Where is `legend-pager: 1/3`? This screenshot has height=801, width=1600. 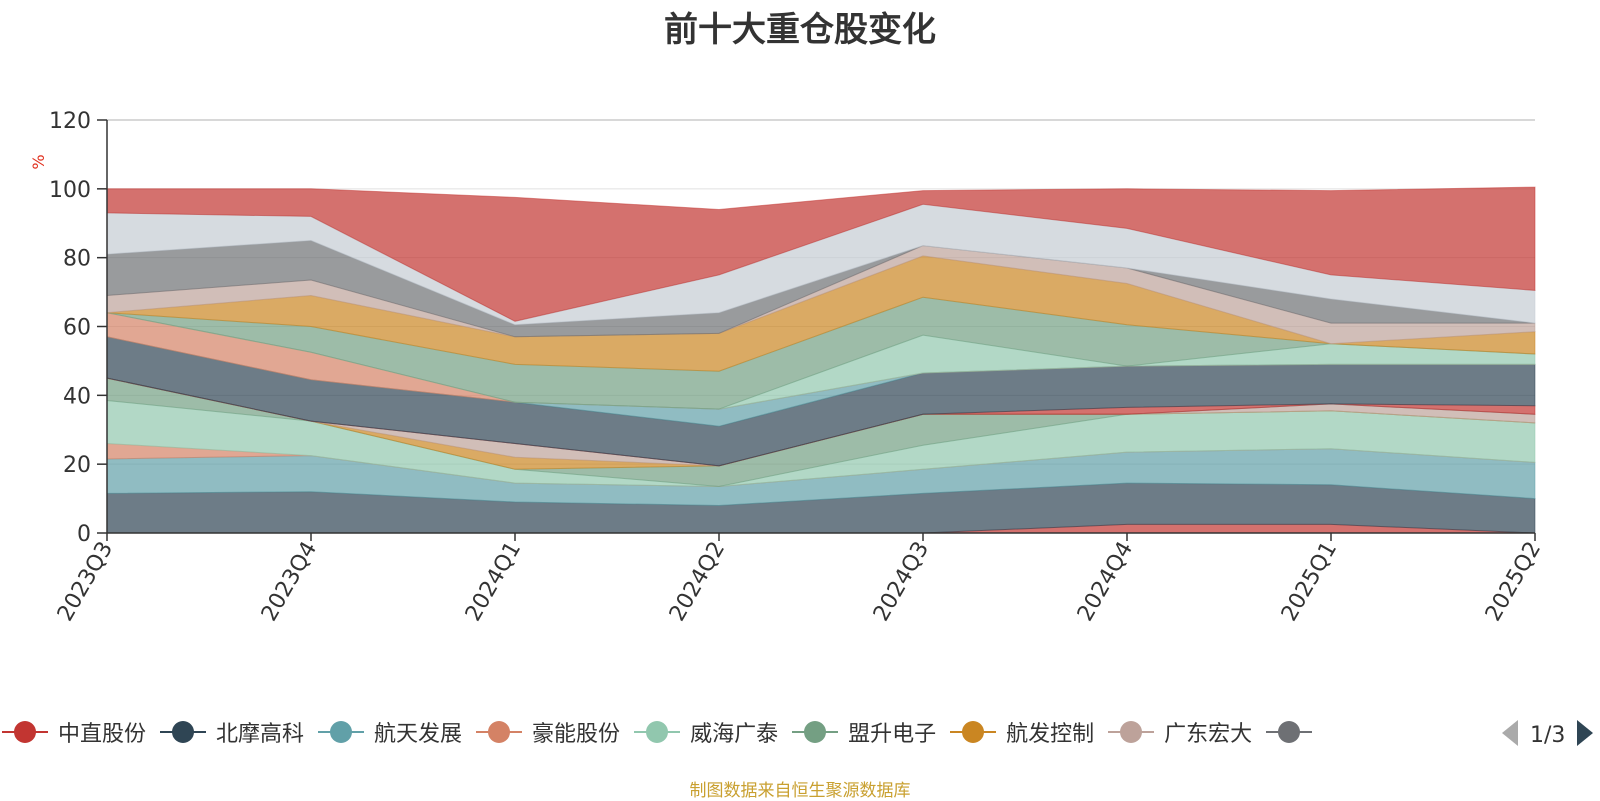 legend-pager: 1/3 is located at coordinates (1547, 735).